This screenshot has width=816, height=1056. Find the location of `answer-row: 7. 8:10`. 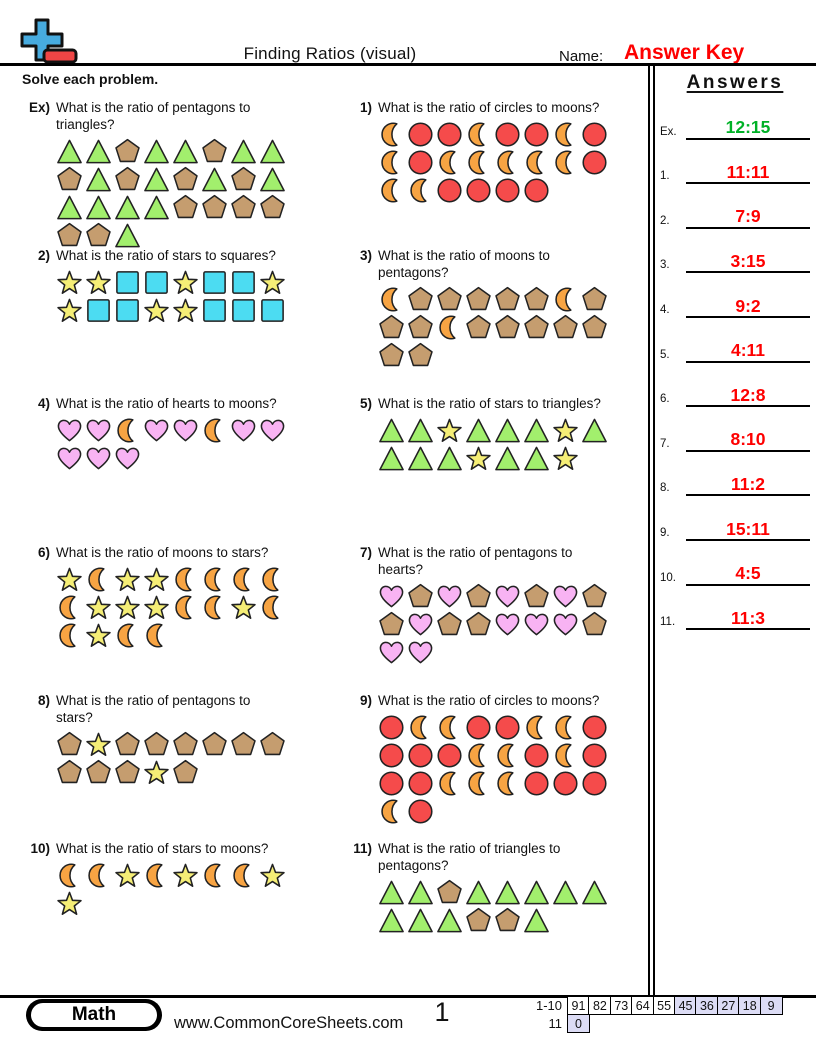

answer-row: 7. 8:10 is located at coordinates (735, 429).